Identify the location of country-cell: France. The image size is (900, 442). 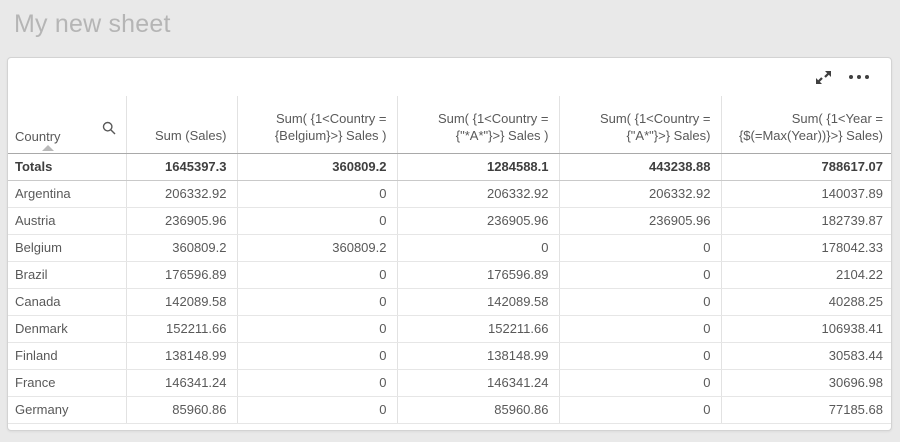
(67, 383).